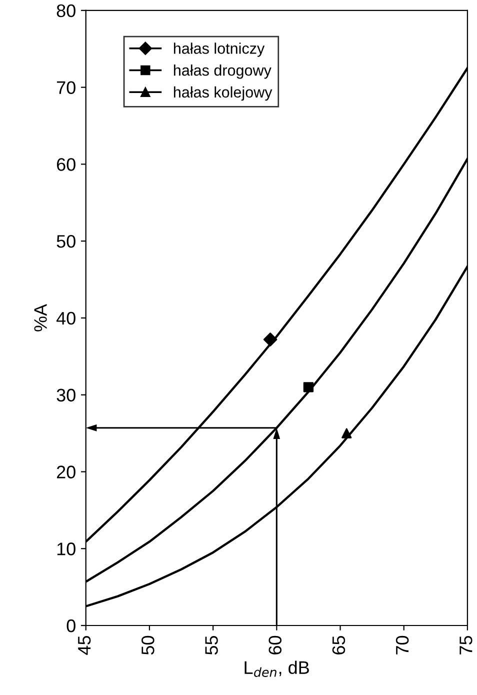 Image resolution: width=477 pixels, height=695 pixels. I want to click on y-tick-label: 50, so click(66, 241).